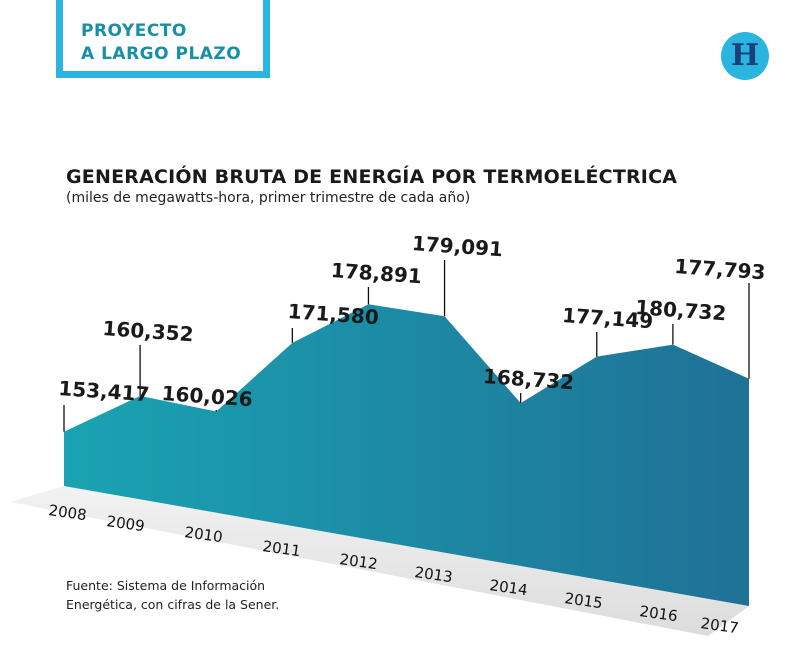 Image resolution: width=800 pixels, height=666 pixels. What do you see at coordinates (333, 314) in the screenshot?
I see `value-label-2011: 171,580` at bounding box center [333, 314].